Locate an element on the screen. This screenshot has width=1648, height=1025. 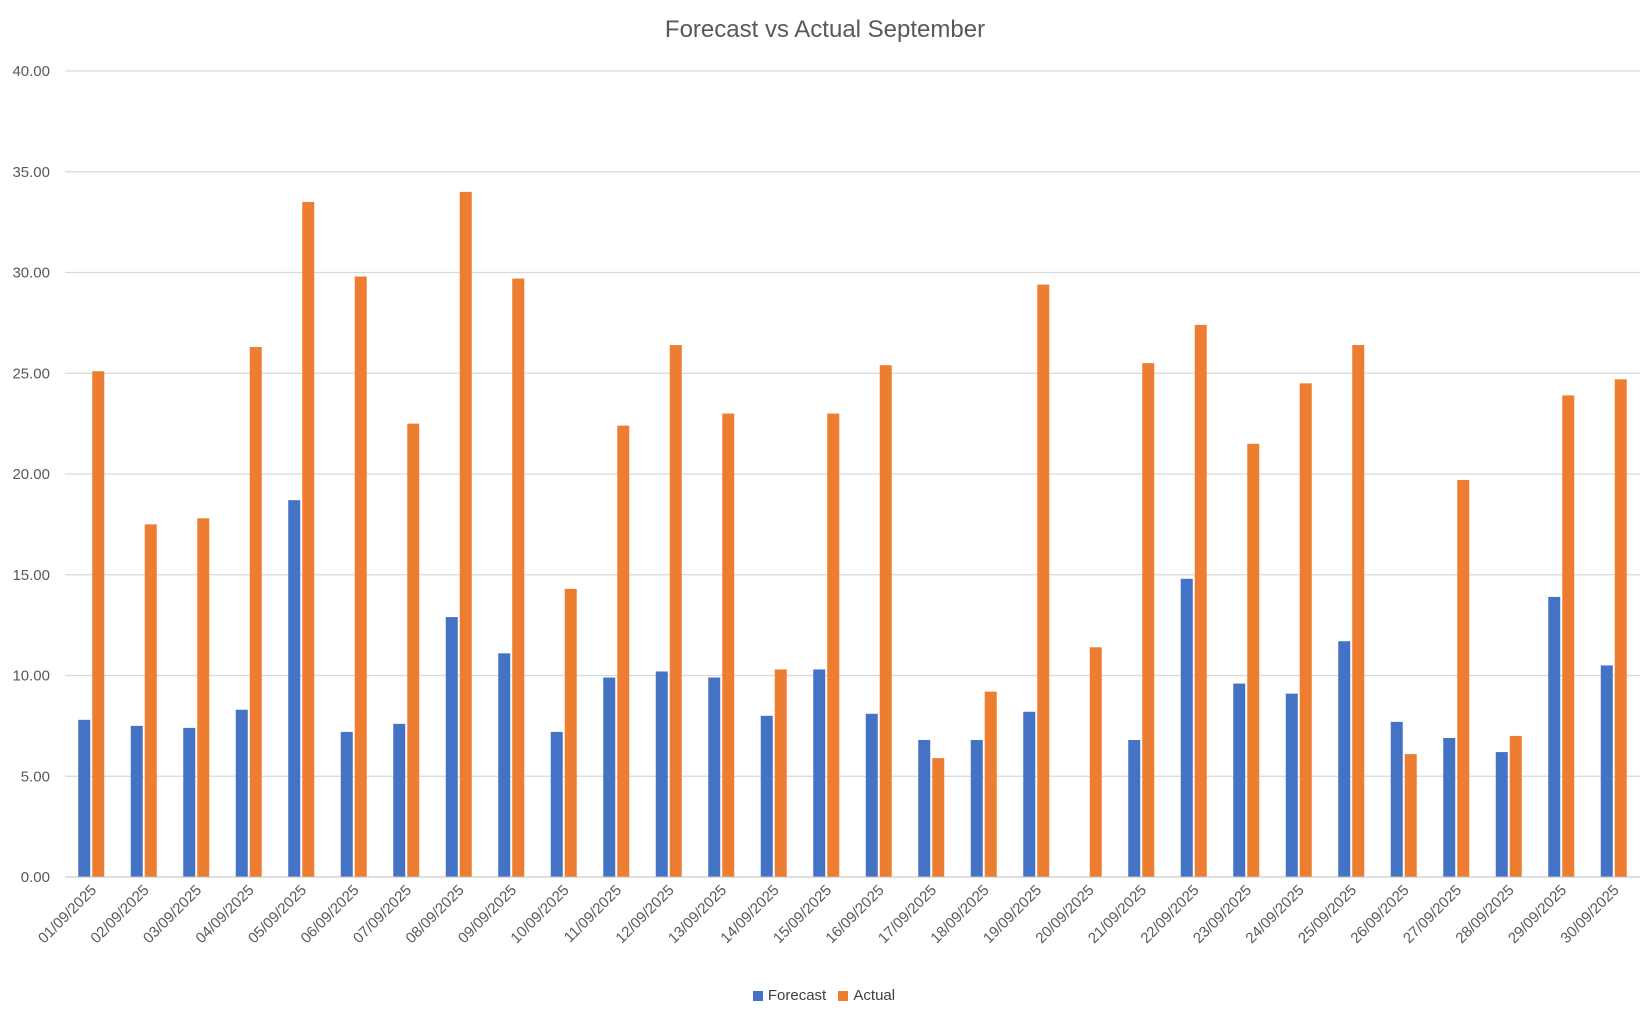
legend-item-actual: Actual is located at coordinates (866, 995).